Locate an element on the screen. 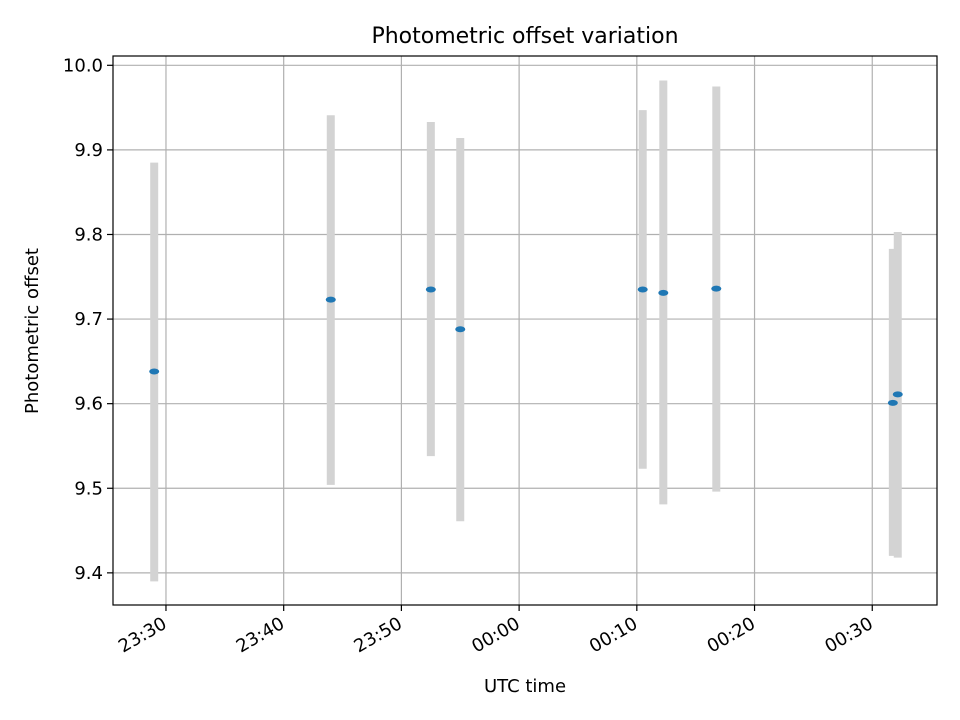  y-tick-label: 9.9 is located at coordinates (88, 150).